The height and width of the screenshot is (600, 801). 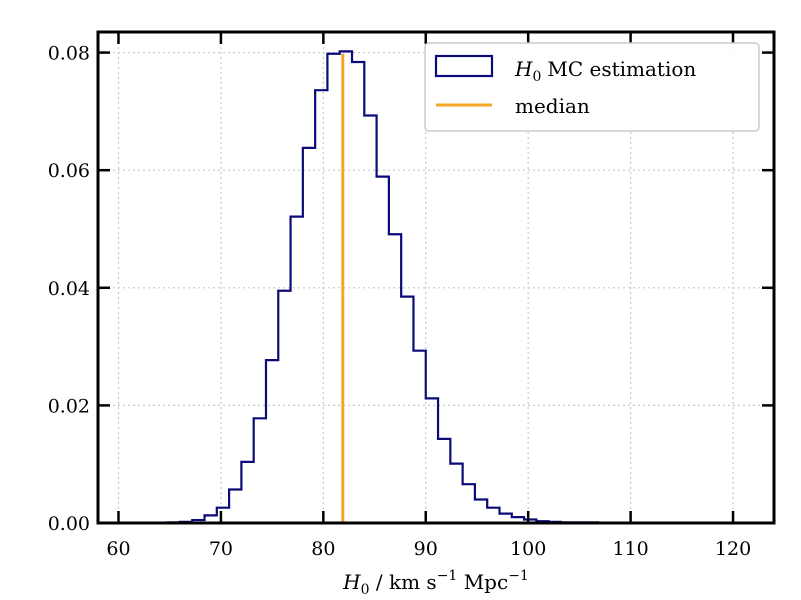 I want to click on x-tick-label-6: 120, so click(x=733, y=549).